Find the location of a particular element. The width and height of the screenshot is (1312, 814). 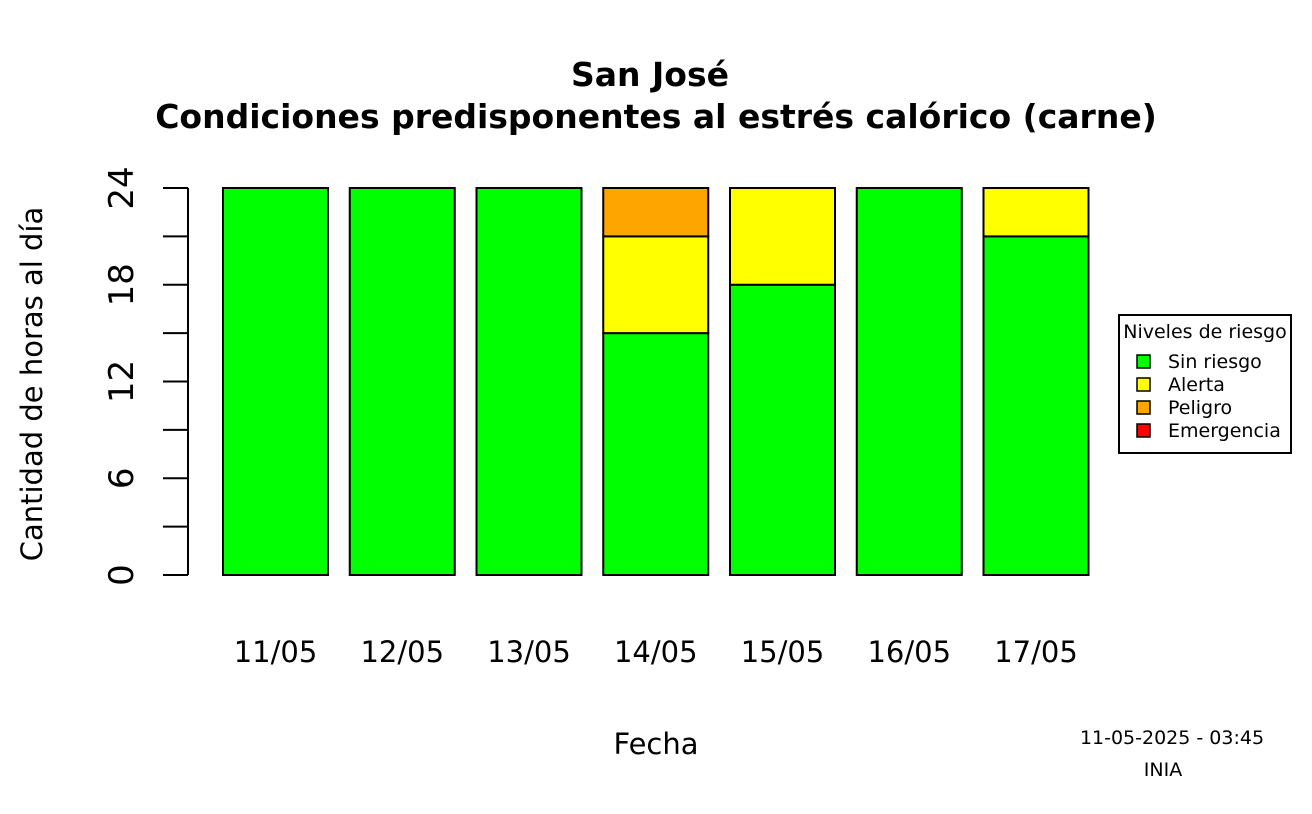

bar-segment-15-05-sin-riesgo is located at coordinates (782, 429).